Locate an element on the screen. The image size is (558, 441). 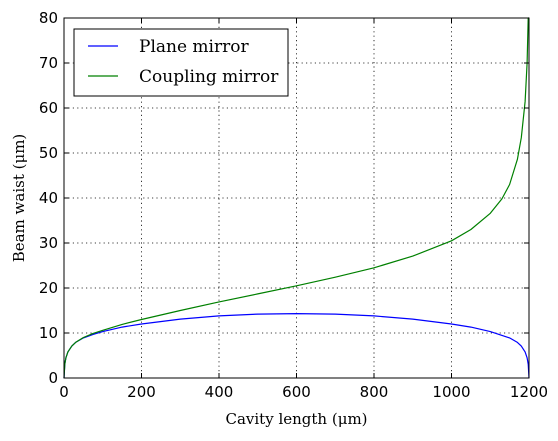
legend: Plane mirror Coupling mirror is located at coordinates (181, 62).